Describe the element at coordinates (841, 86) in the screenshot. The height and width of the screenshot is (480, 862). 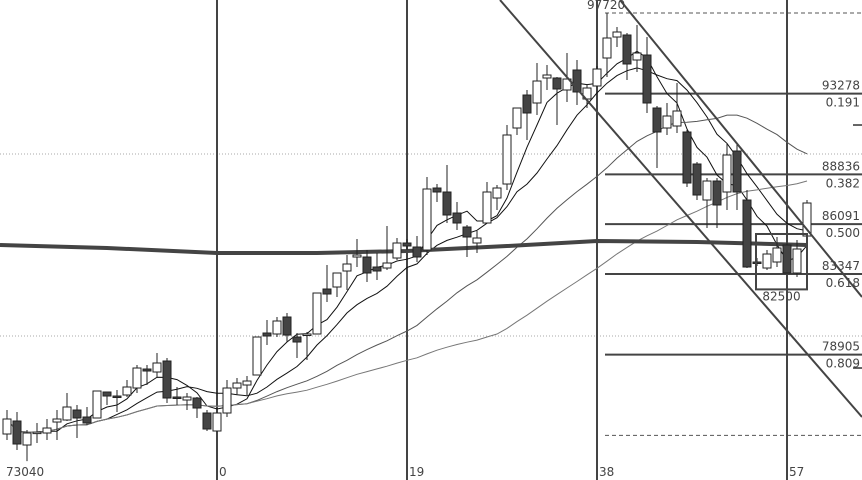
I see `fib-price-label: 93278` at that location.